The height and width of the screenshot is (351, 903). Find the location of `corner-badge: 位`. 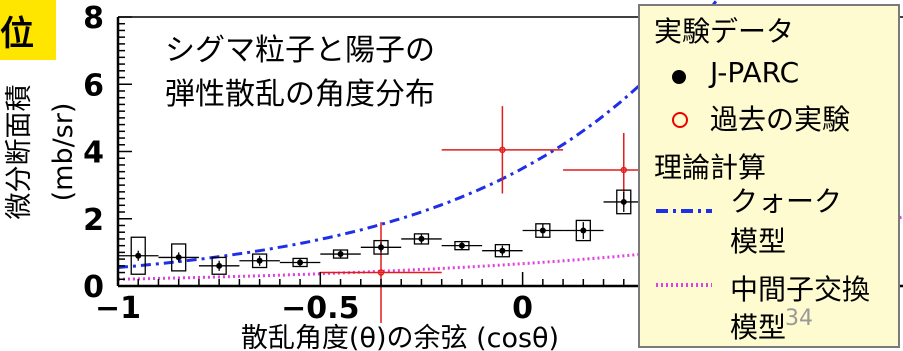

corner-badge: 位 is located at coordinates (28, 30).